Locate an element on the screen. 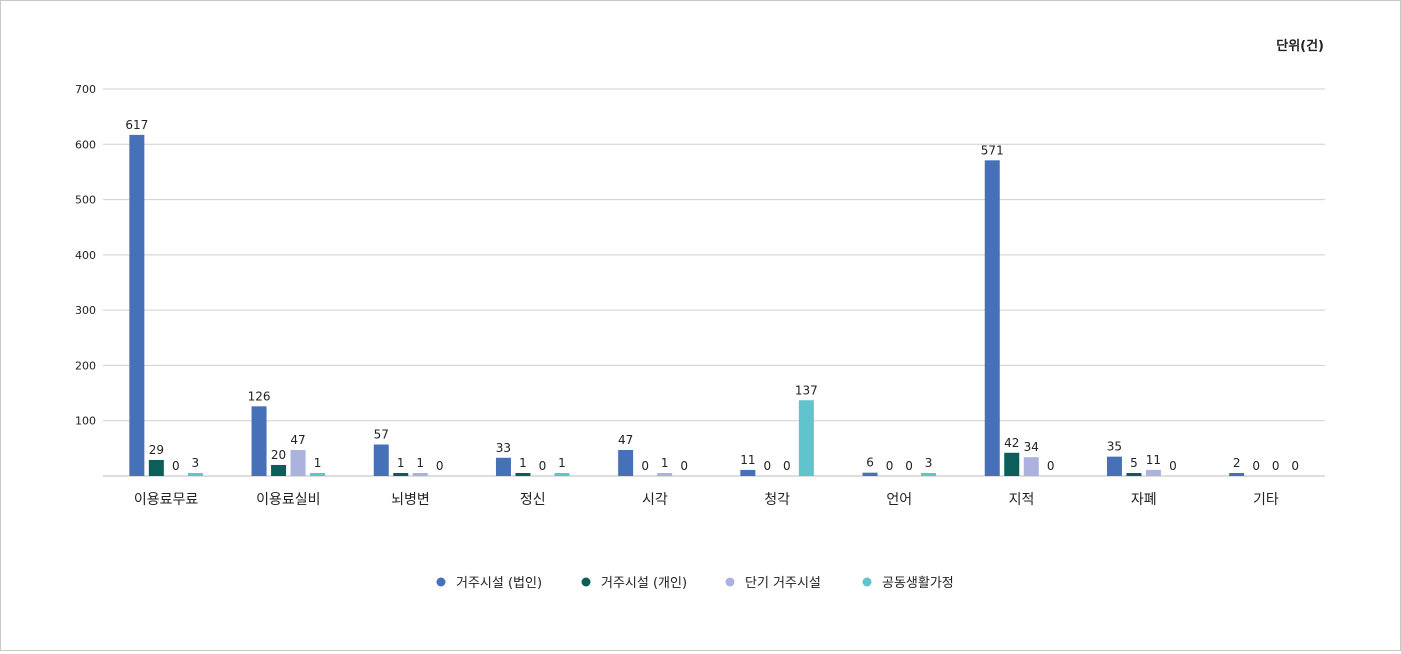  data-label: 33 is located at coordinates (503, 448).